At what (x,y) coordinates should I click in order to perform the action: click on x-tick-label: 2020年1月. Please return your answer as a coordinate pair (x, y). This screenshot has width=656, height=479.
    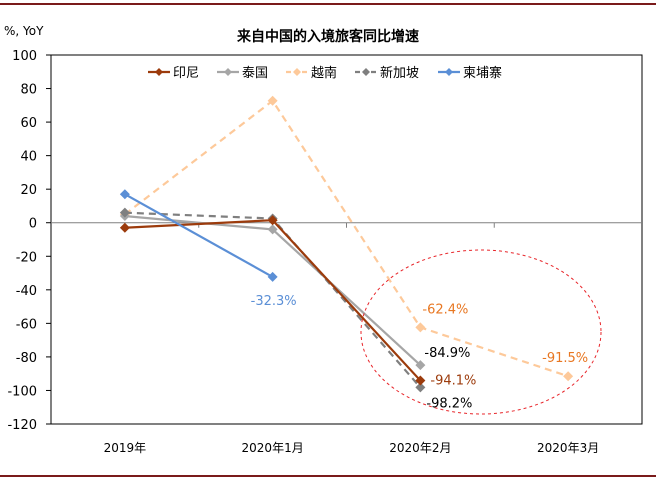
    Looking at the image, I should click on (273, 448).